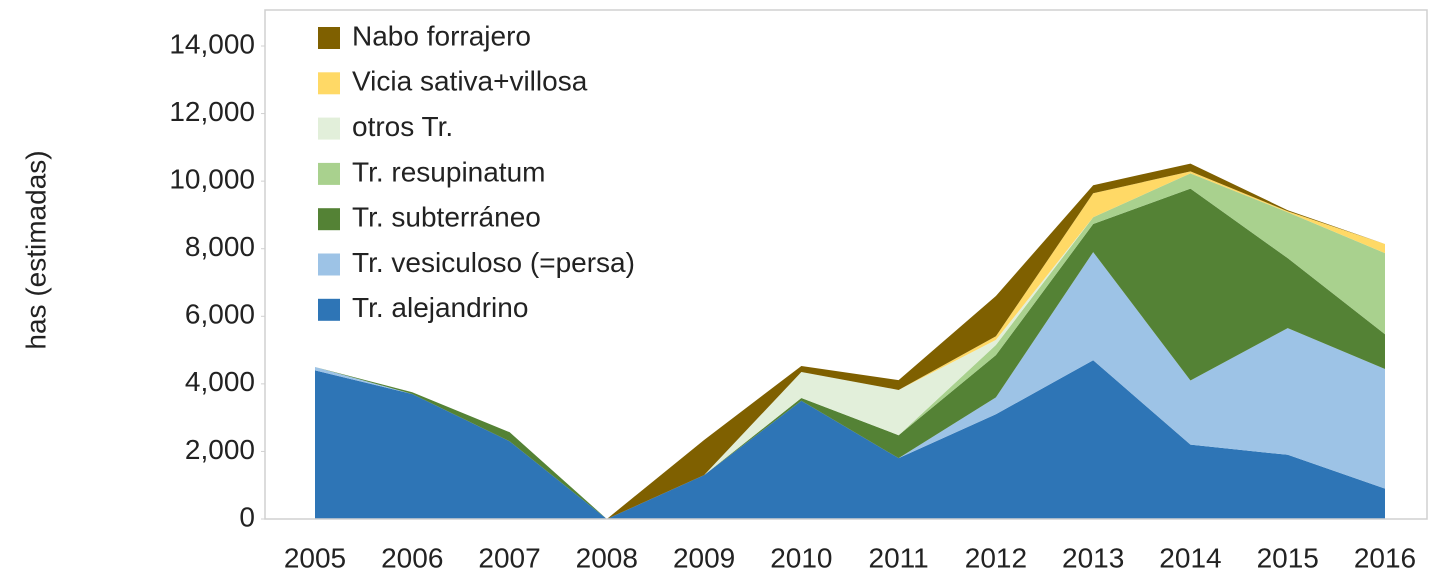 The width and height of the screenshot is (1429, 578). I want to click on y-tick-label: 14,000, so click(212, 43).